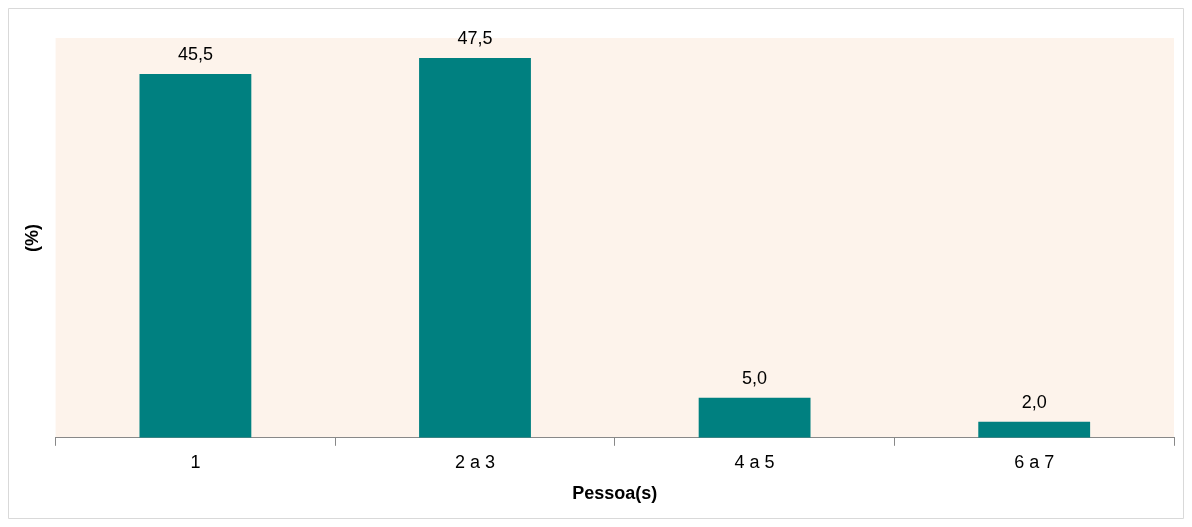 This screenshot has width=1192, height=527. What do you see at coordinates (195, 53) in the screenshot?
I see `data-label: 45,5` at bounding box center [195, 53].